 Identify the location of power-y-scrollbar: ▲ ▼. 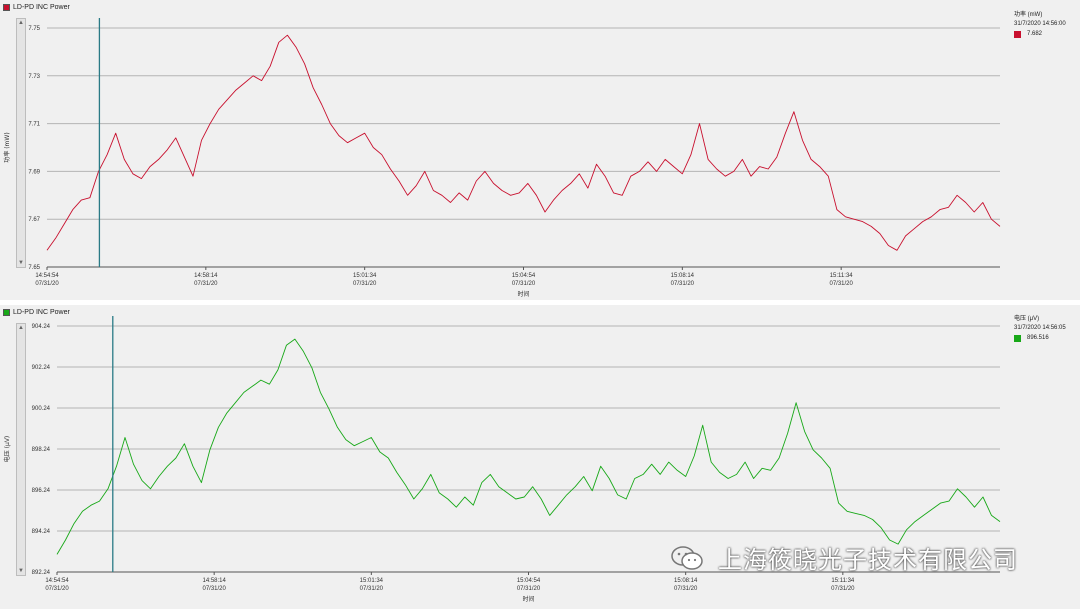
(21, 143).